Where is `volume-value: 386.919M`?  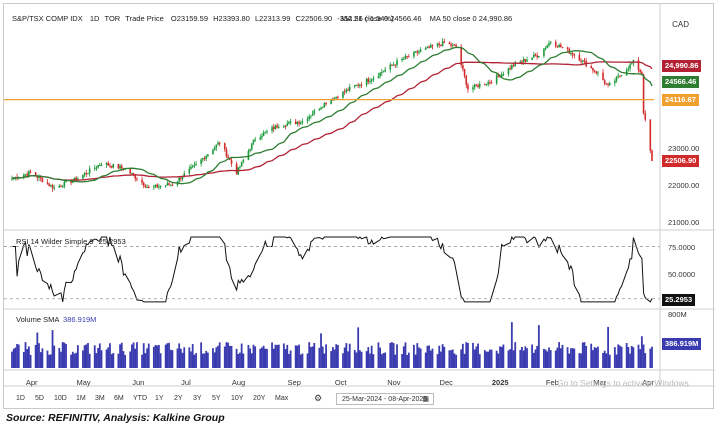
volume-value: 386.919M is located at coordinates (80, 319).